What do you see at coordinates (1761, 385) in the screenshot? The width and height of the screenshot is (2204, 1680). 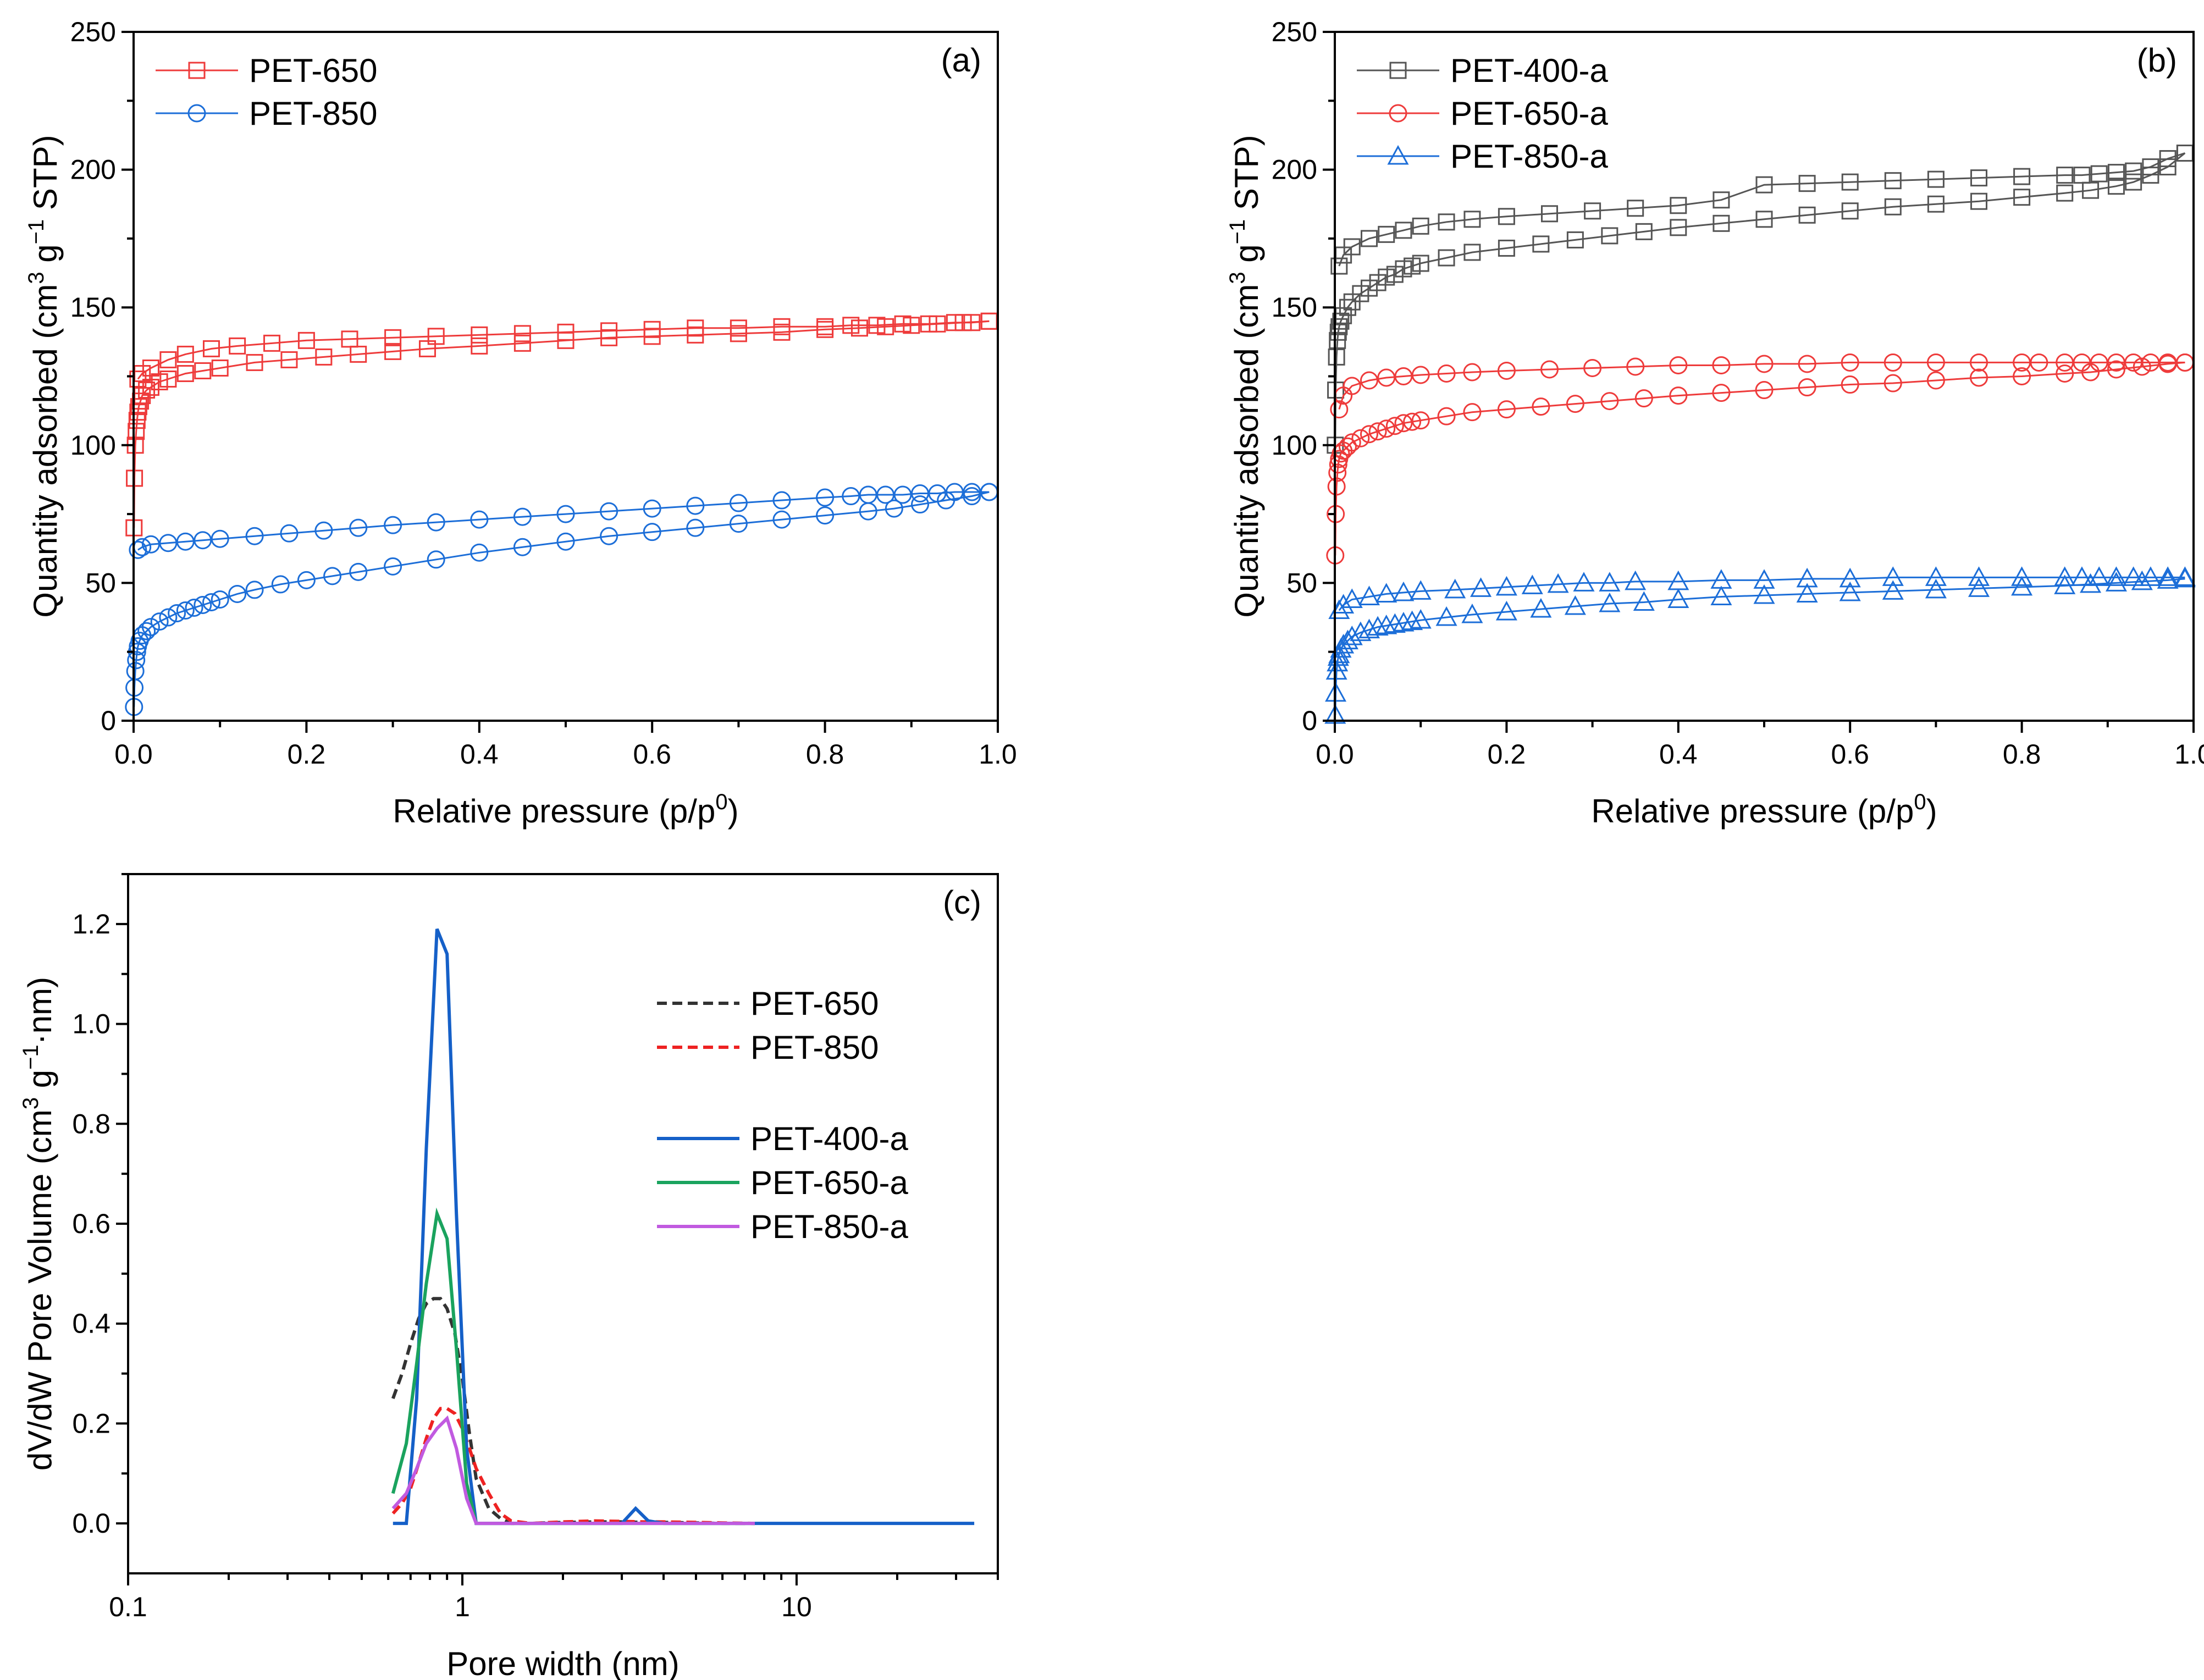 I see `series-line-PET-650-a-desorption` at bounding box center [1761, 385].